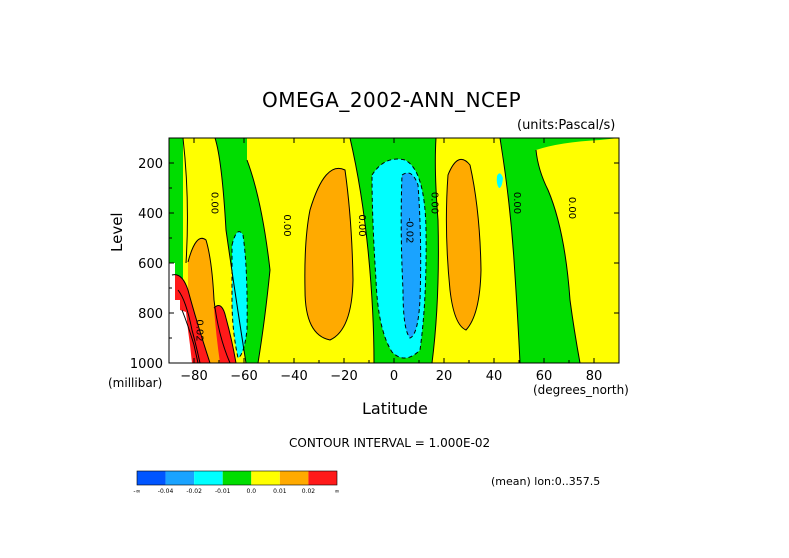 The image size is (789, 558). Describe the element at coordinates (546, 481) in the screenshot. I see `mean-longitude-label: (mean) lon:0..357.5` at that location.